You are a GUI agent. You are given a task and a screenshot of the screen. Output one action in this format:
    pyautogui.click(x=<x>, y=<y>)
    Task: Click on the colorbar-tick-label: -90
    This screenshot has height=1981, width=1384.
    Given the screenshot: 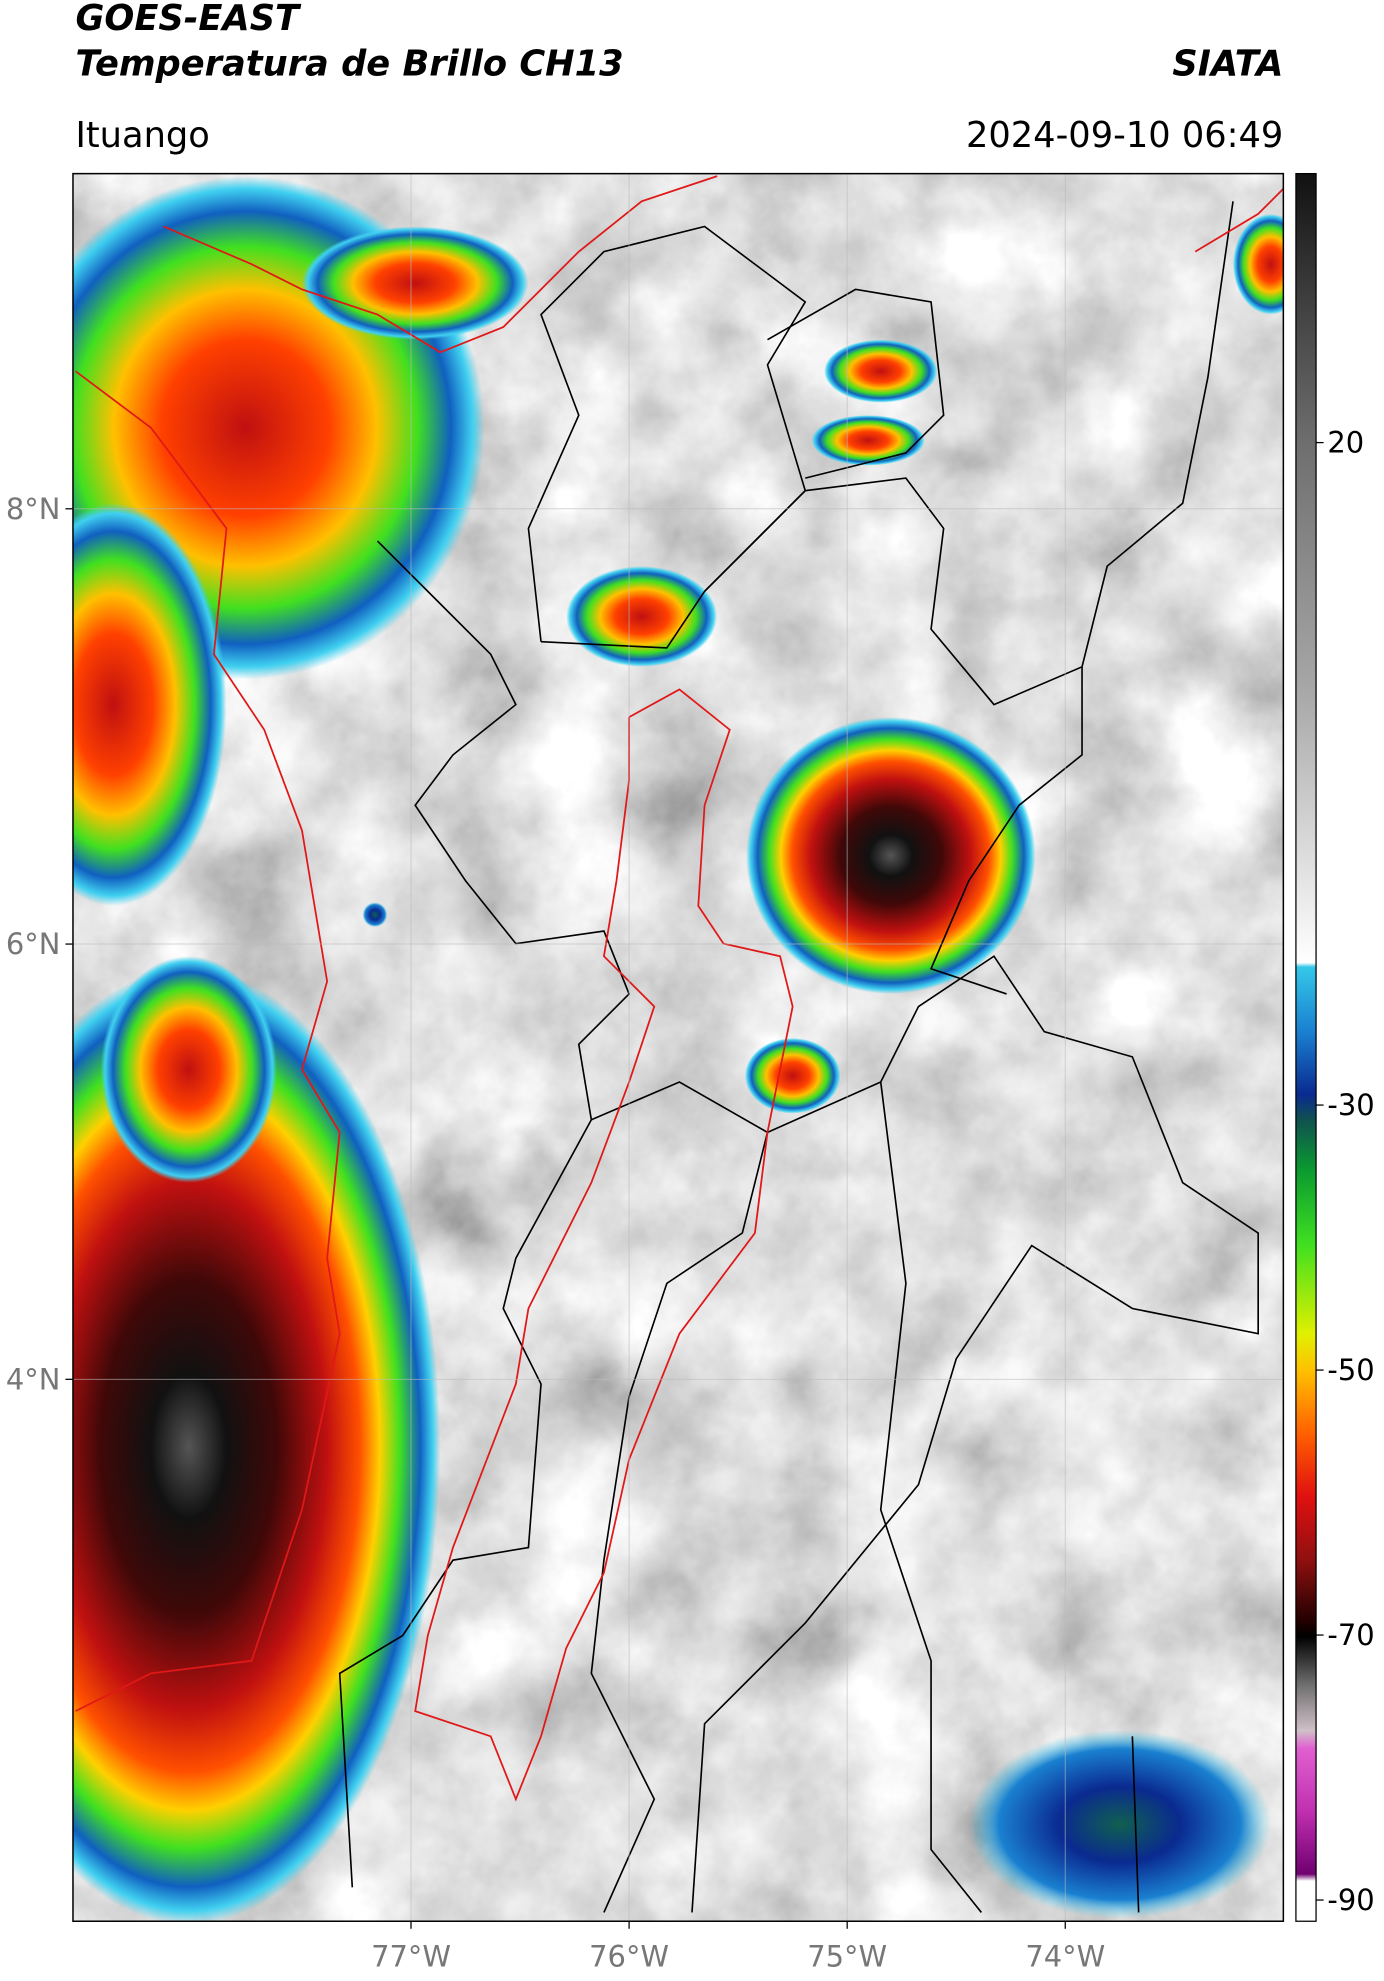 What is the action you would take?
    pyautogui.click(x=1350, y=1900)
    